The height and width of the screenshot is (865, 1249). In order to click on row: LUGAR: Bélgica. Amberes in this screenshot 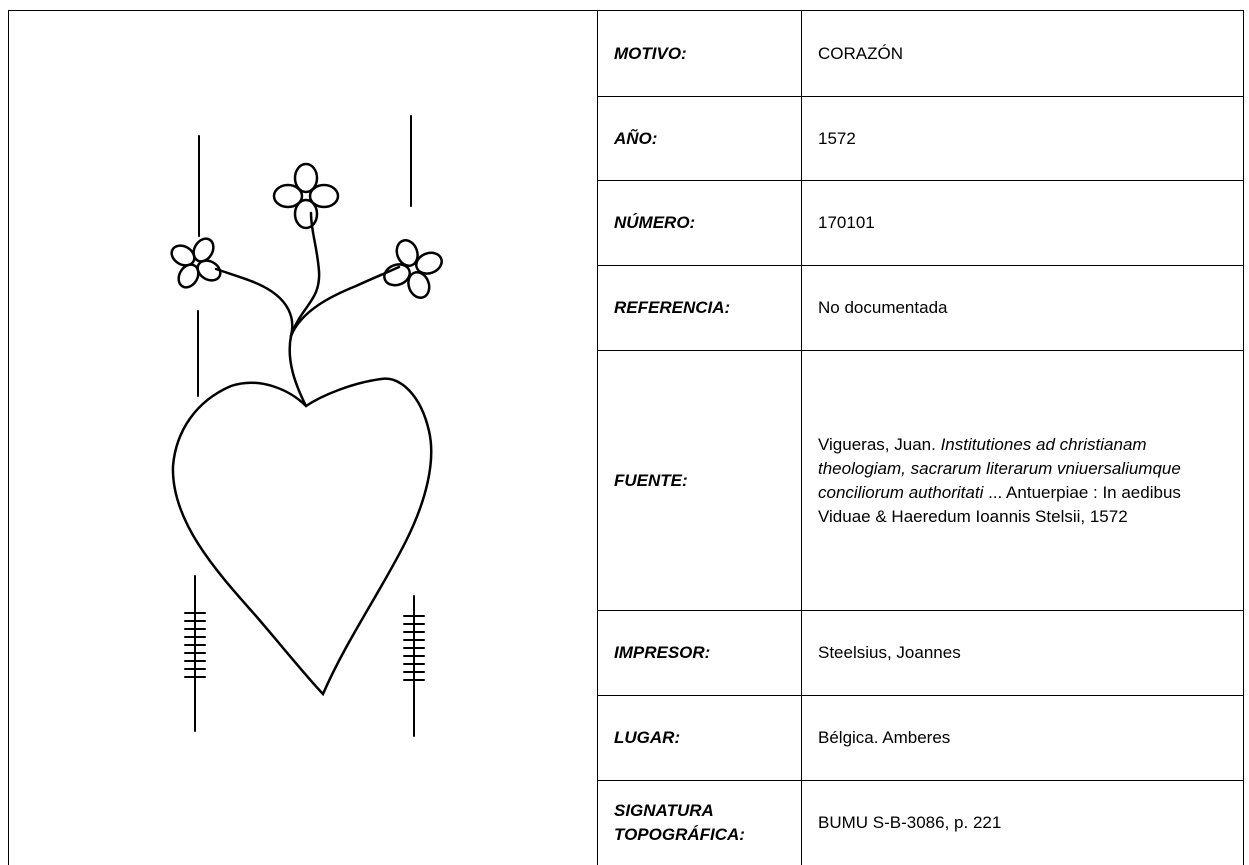, I will do `click(920, 738)`.